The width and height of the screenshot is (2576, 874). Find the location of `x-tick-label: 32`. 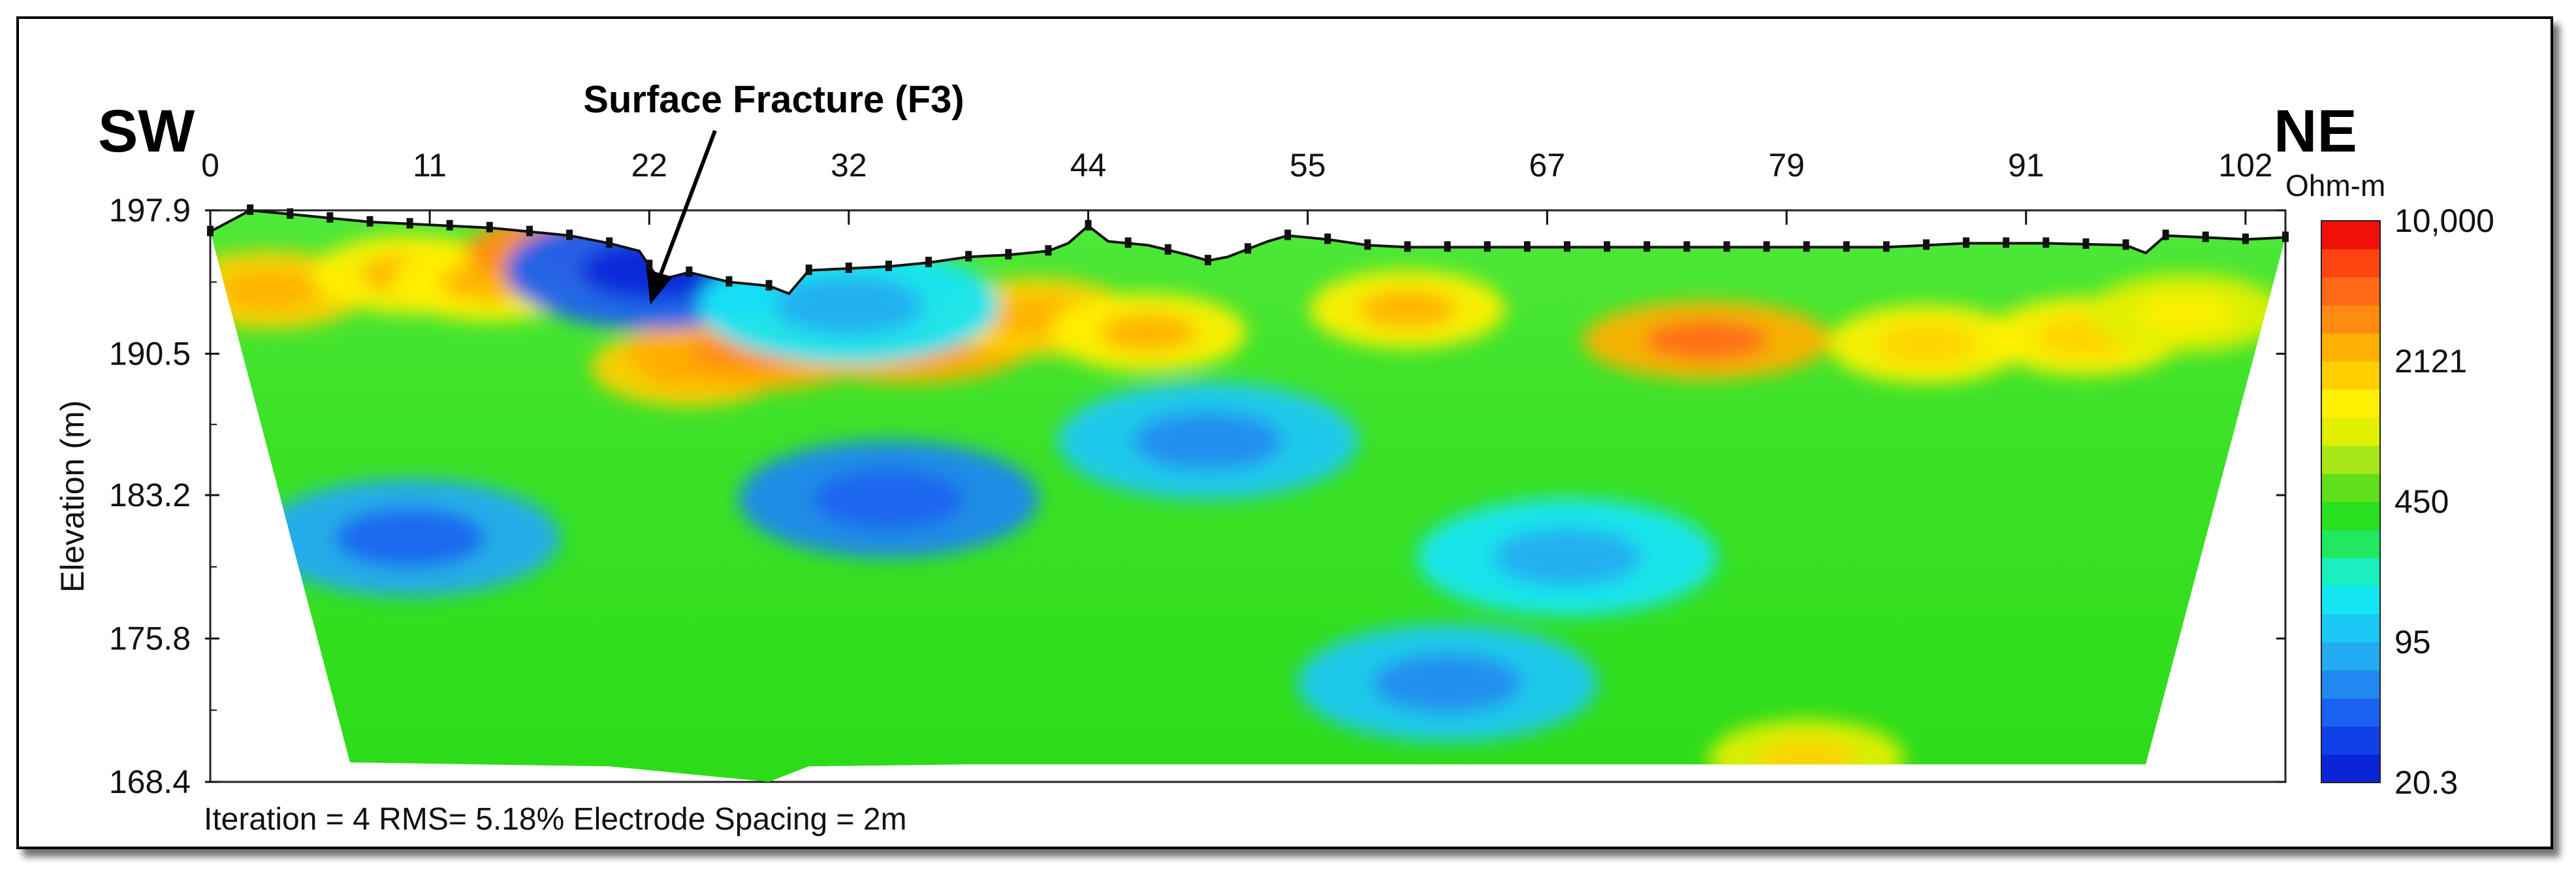

x-tick-label: 32 is located at coordinates (849, 165).